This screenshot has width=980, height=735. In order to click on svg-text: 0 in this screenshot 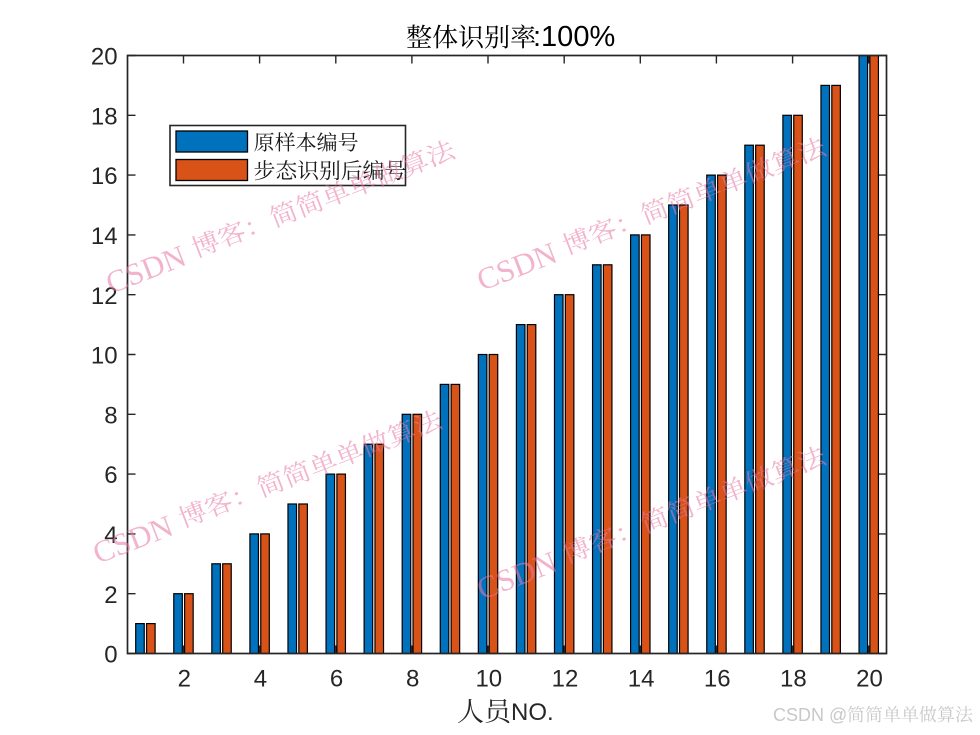, I will do `click(110, 655)`.